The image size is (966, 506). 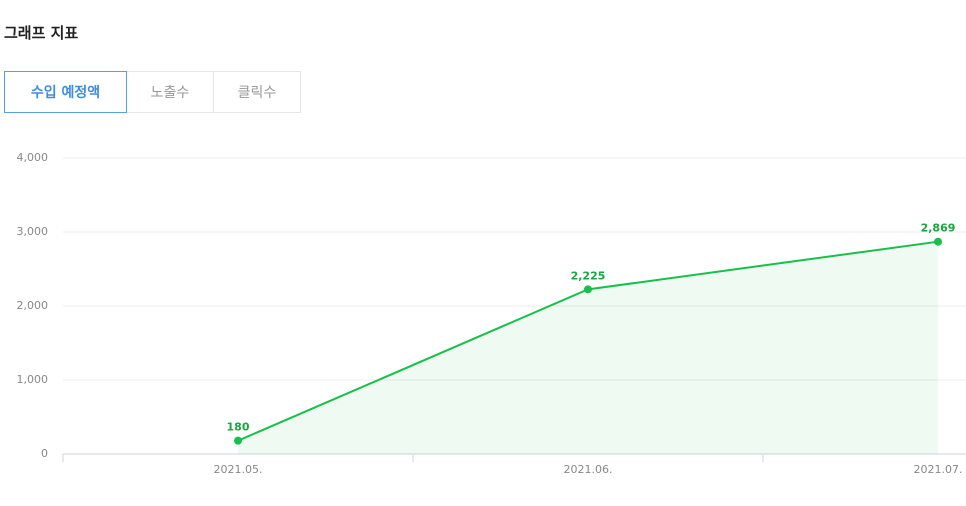 I want to click on y-tick-label: 1,000, so click(x=33, y=379).